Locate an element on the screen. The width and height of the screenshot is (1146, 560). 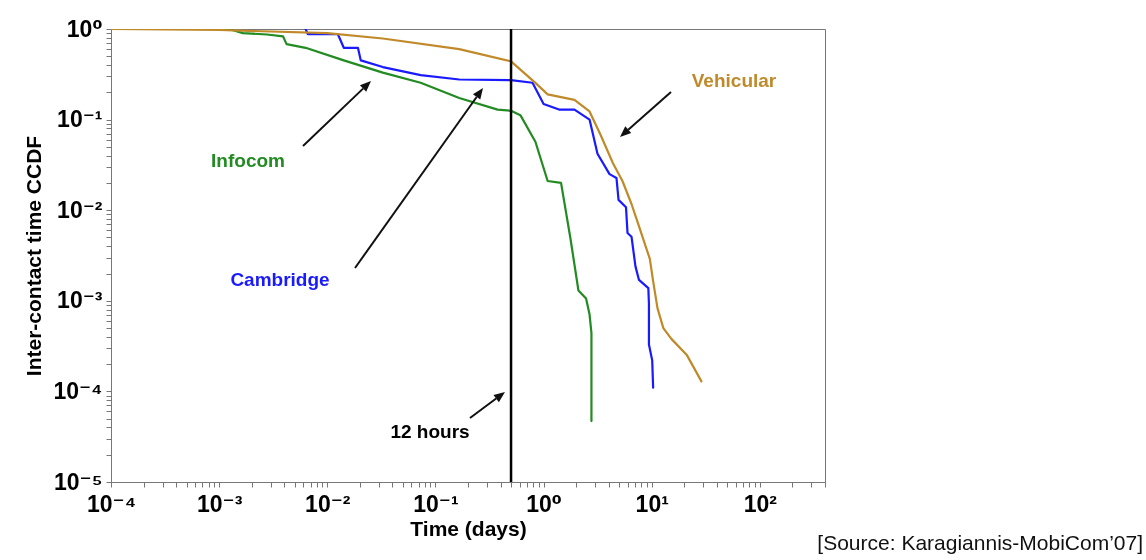
text: Cambridge is located at coordinates (280, 279).